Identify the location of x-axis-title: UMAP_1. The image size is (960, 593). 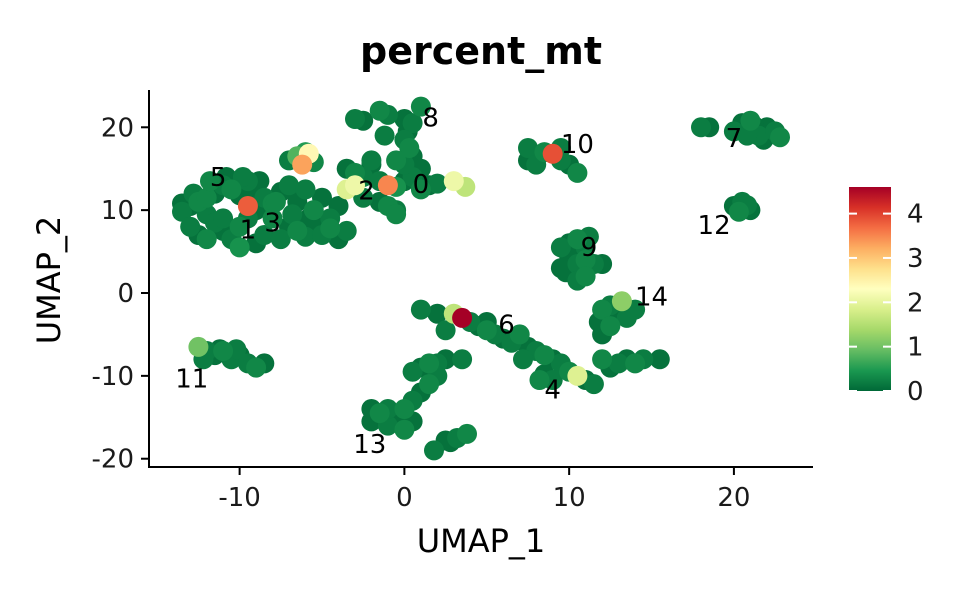
(481, 541).